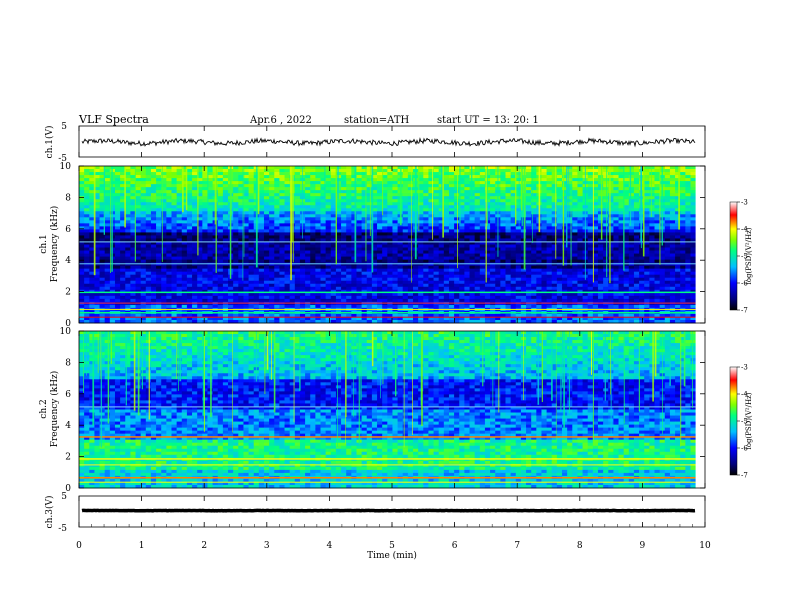  What do you see at coordinates (388, 142) in the screenshot?
I see `ch1-voltage-trace` at bounding box center [388, 142].